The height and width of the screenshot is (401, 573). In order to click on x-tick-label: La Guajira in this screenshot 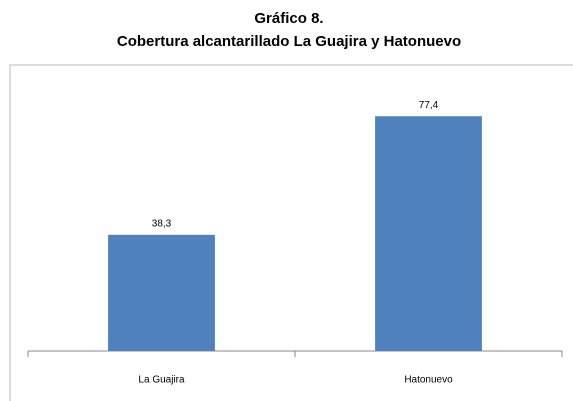, I will do `click(161, 380)`.